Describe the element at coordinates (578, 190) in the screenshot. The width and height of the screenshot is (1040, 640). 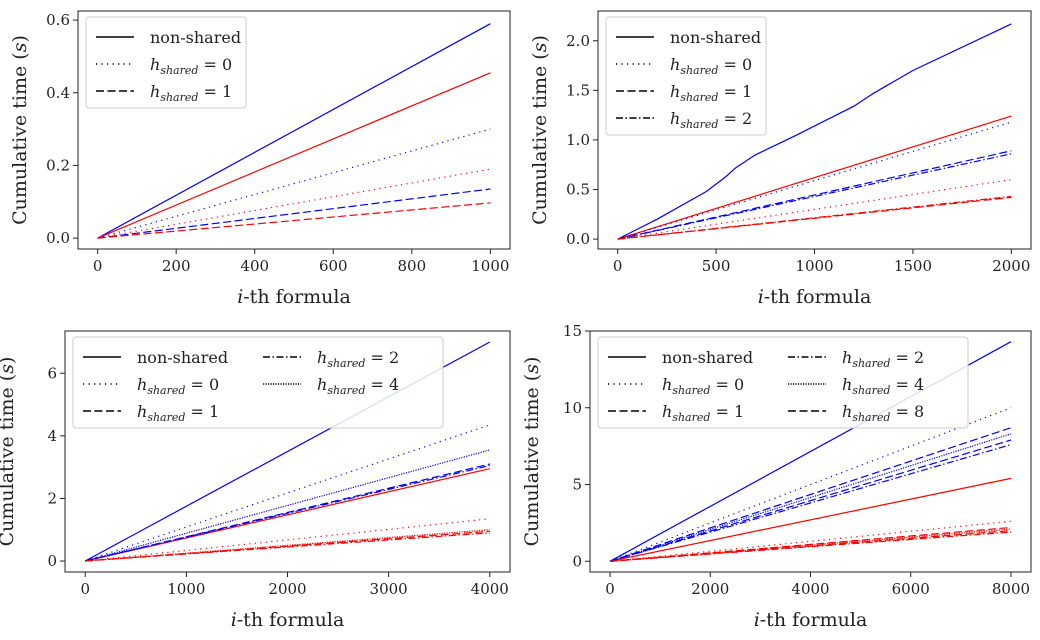
I see `y-tick-label: 0.5` at that location.